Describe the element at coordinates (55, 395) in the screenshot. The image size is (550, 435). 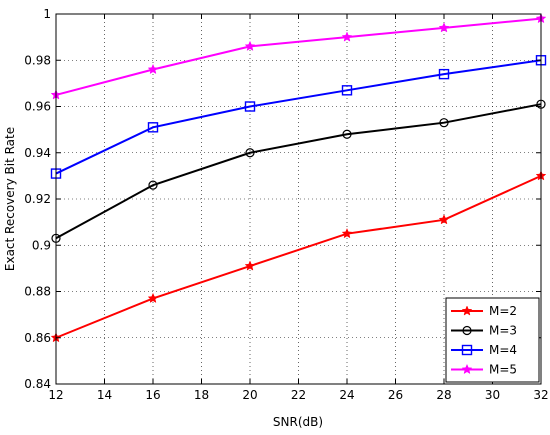
I see `x-tick-label: 12` at that location.